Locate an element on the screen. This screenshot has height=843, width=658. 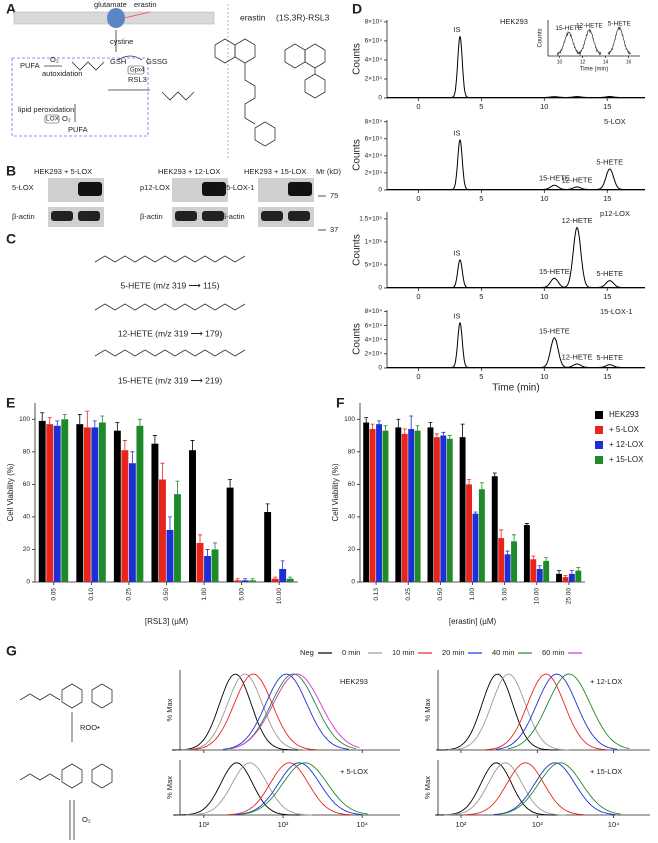
inset-y-label: Counts is located at coordinates (541, 37).